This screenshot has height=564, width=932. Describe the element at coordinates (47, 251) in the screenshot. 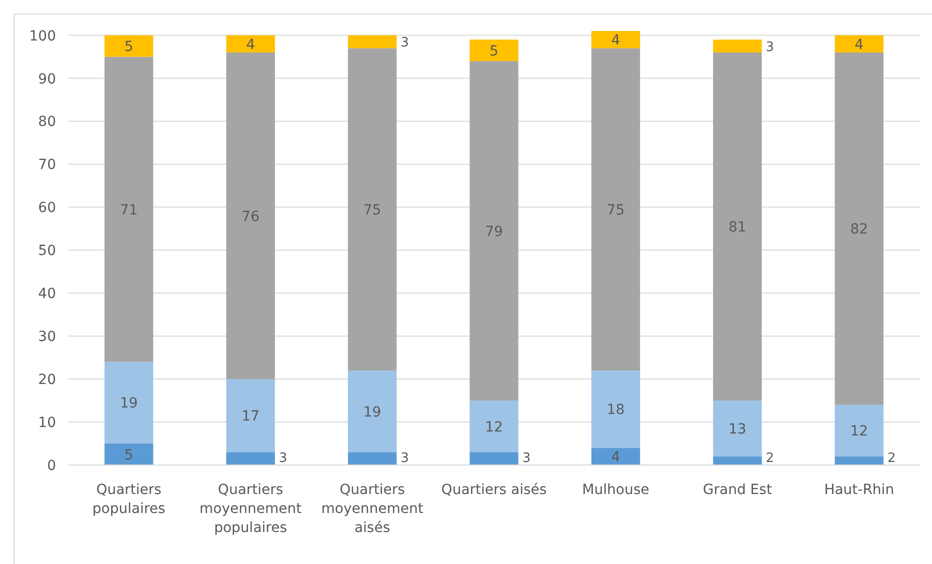

I see `y-tick-label: 50` at that location.